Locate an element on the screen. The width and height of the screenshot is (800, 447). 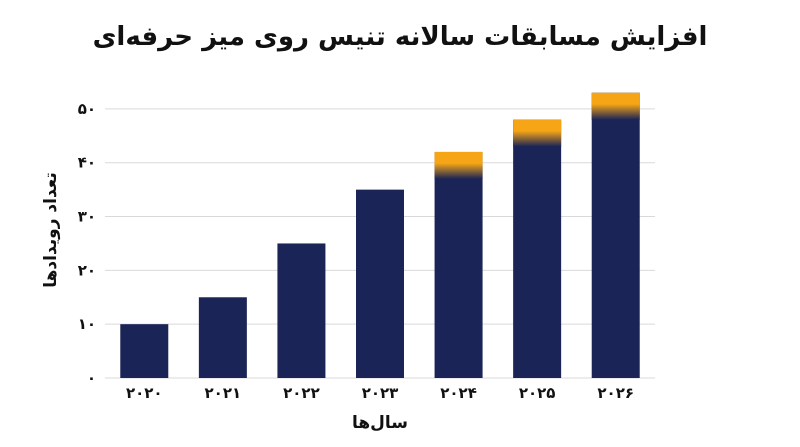
x-tick-label: ۲۰۲۳ is located at coordinates (380, 393).